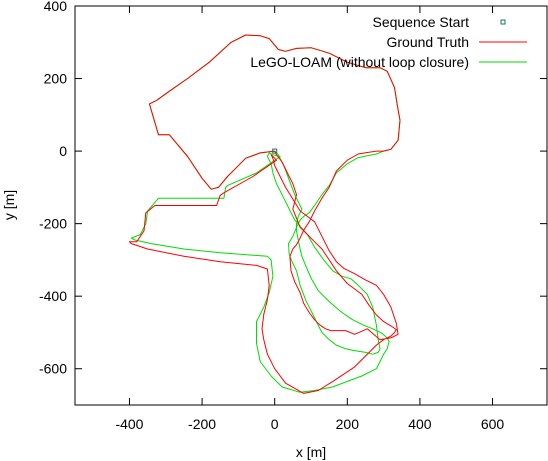 Image resolution: width=548 pixels, height=461 pixels. What do you see at coordinates (275, 424) in the screenshot?
I see `x-tick-label: 0` at bounding box center [275, 424].